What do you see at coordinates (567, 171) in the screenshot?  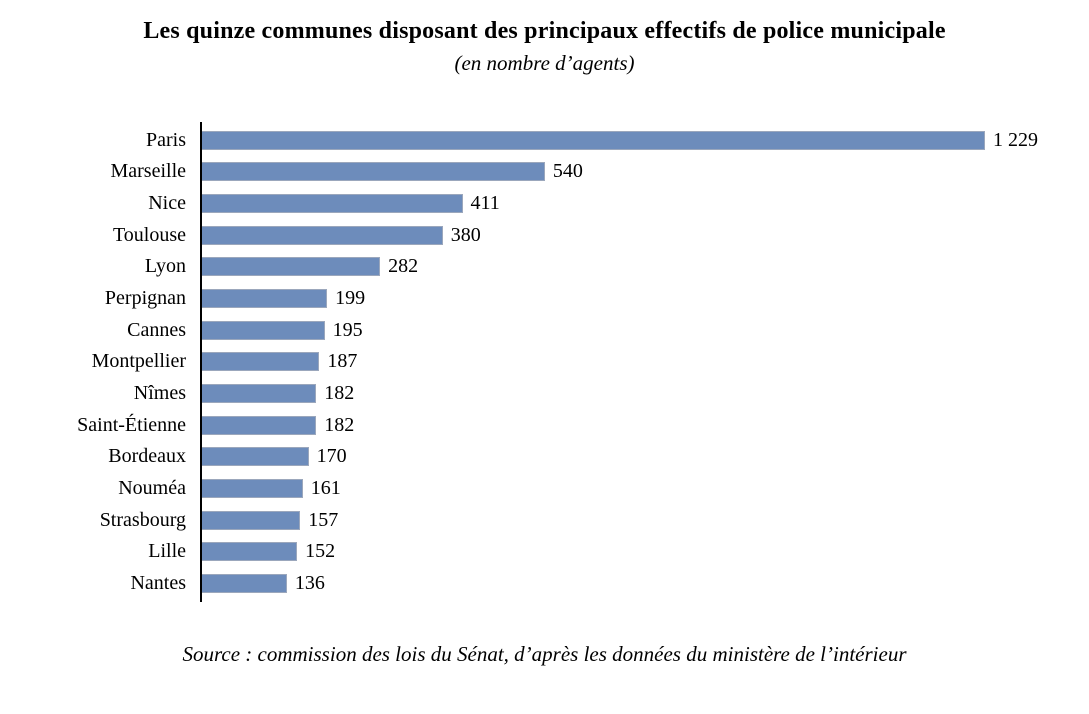 I see `value-label: 540` at bounding box center [567, 171].